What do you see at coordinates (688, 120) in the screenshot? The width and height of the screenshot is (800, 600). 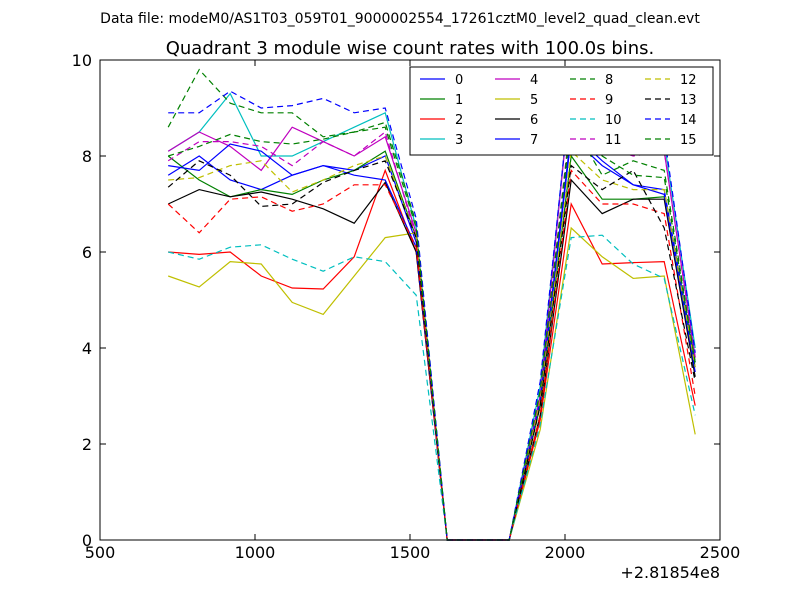 I see `legend-label-14: 14` at bounding box center [688, 120].